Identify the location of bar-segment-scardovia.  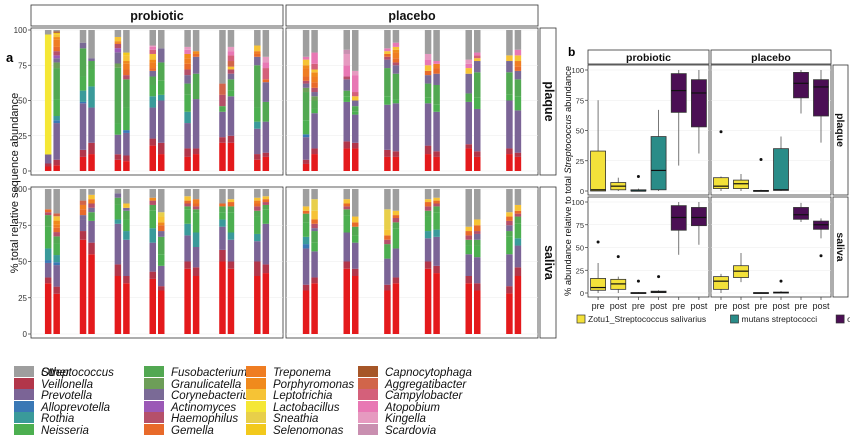
(346, 51).